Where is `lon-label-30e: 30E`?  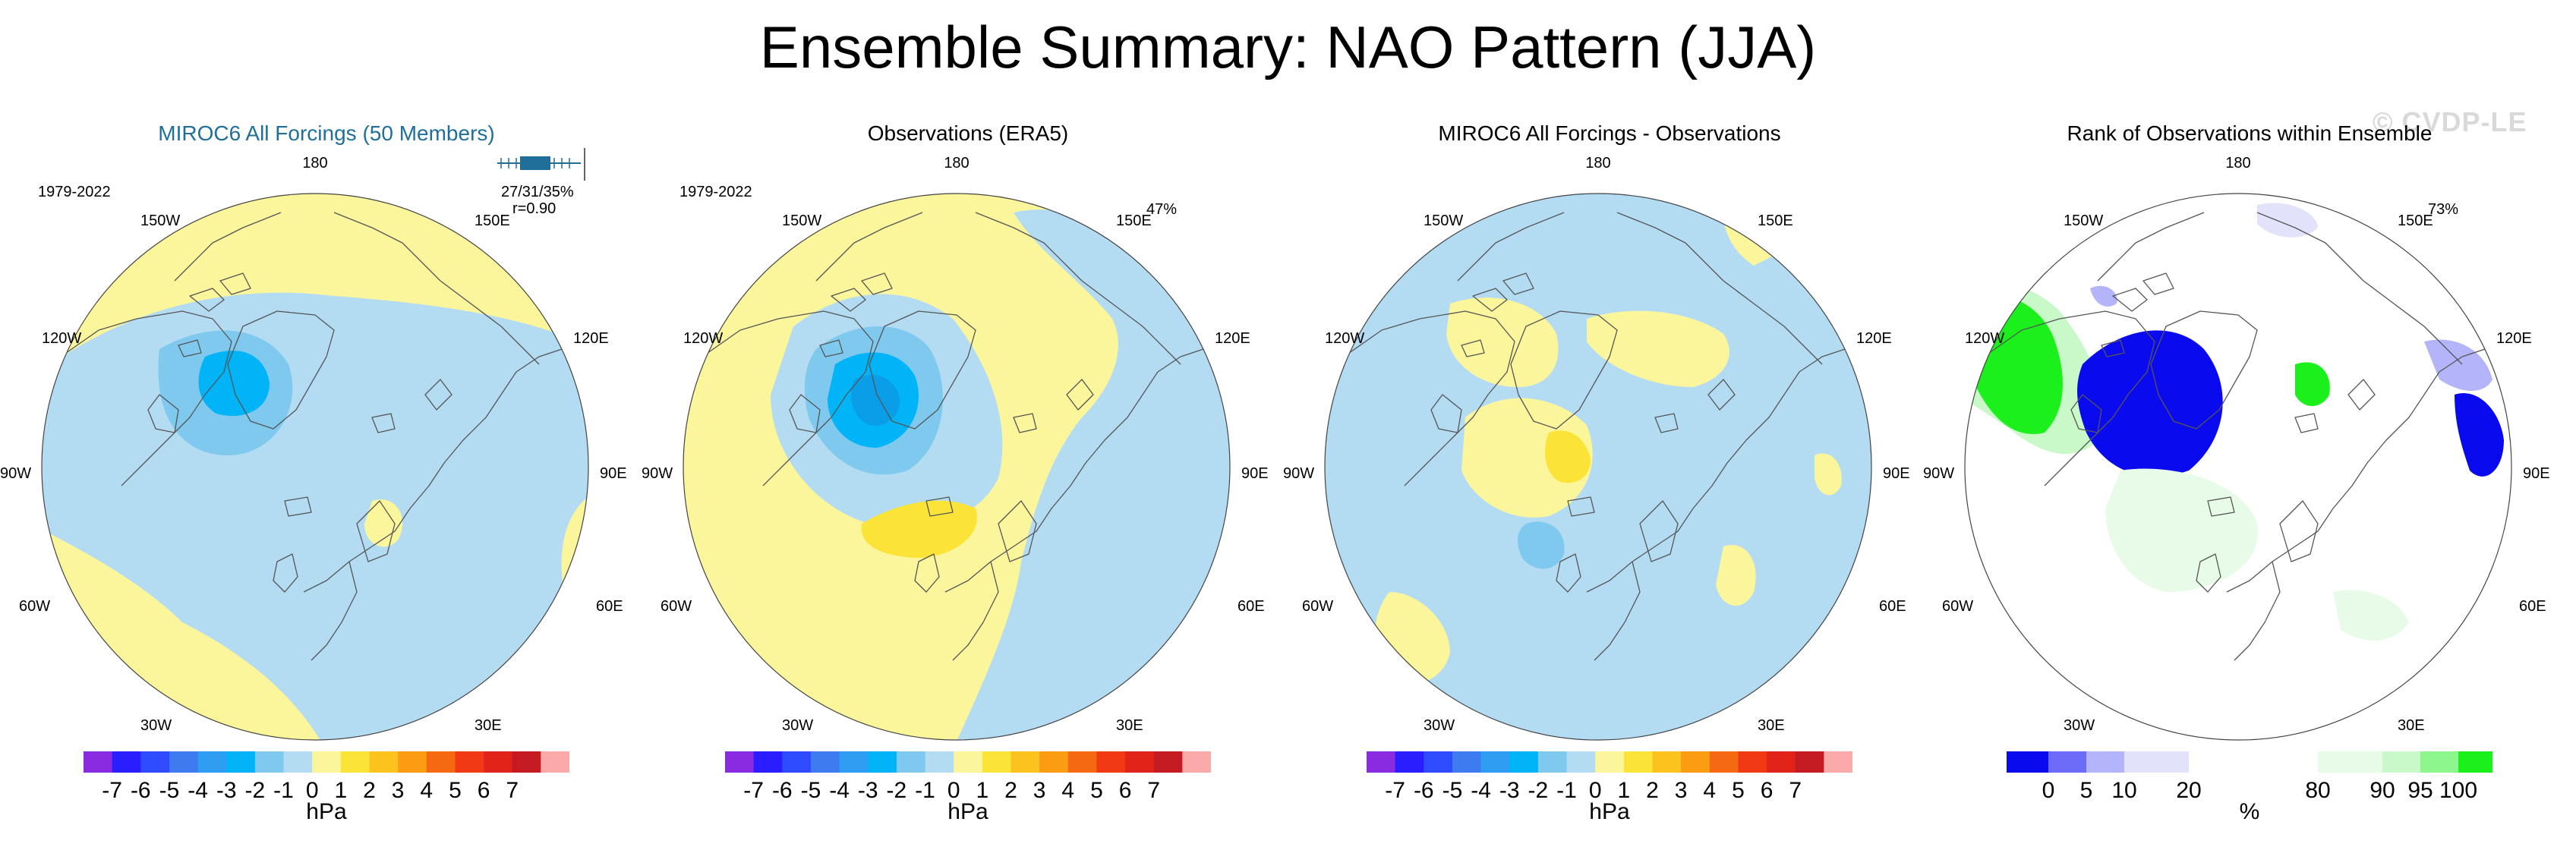 lon-label-30e: 30E is located at coordinates (488, 725).